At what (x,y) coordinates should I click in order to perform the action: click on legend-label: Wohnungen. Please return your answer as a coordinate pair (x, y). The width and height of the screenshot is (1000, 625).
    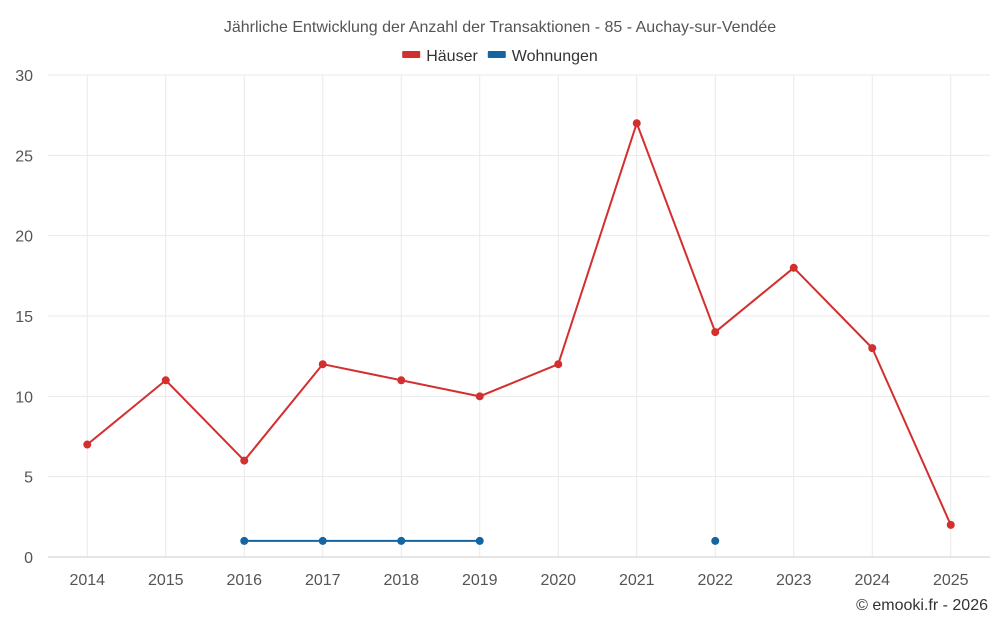
    Looking at the image, I should click on (555, 56).